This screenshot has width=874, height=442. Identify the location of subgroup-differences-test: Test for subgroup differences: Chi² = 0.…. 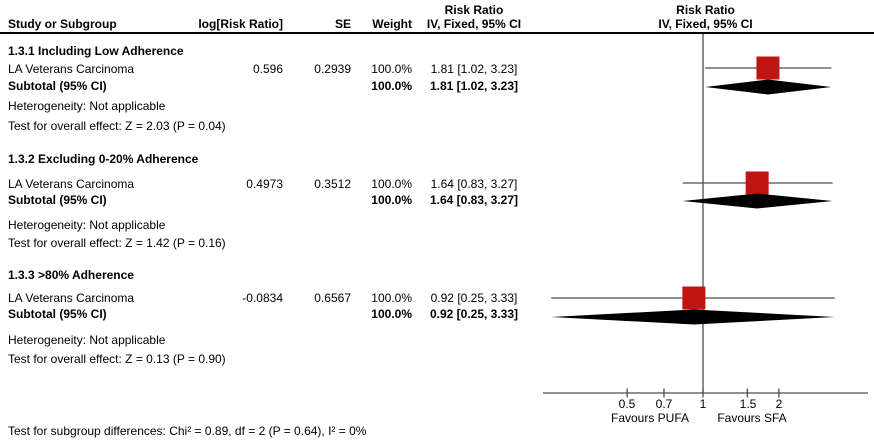
(187, 431).